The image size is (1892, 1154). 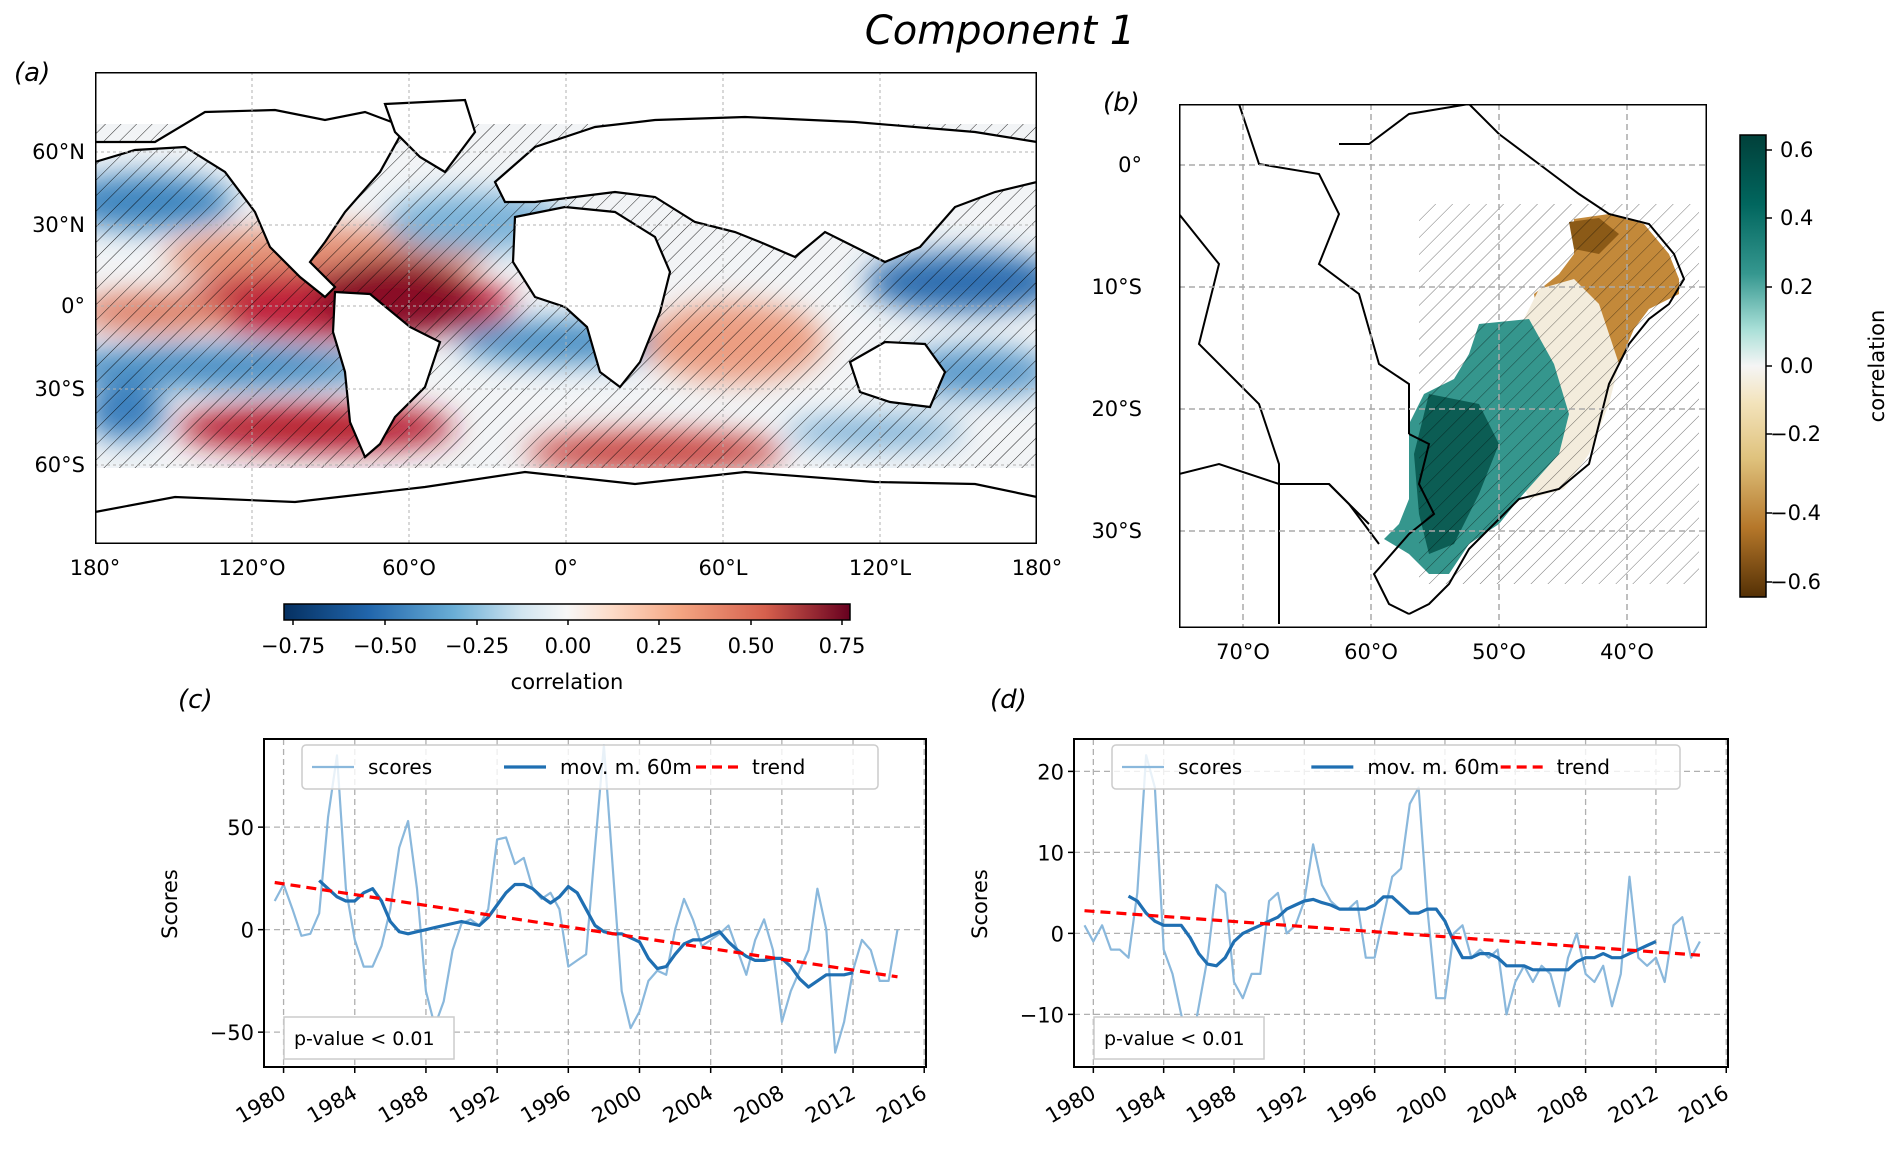 What do you see at coordinates (1050, 772) in the screenshot?
I see `y-tick-label: 20` at bounding box center [1050, 772].